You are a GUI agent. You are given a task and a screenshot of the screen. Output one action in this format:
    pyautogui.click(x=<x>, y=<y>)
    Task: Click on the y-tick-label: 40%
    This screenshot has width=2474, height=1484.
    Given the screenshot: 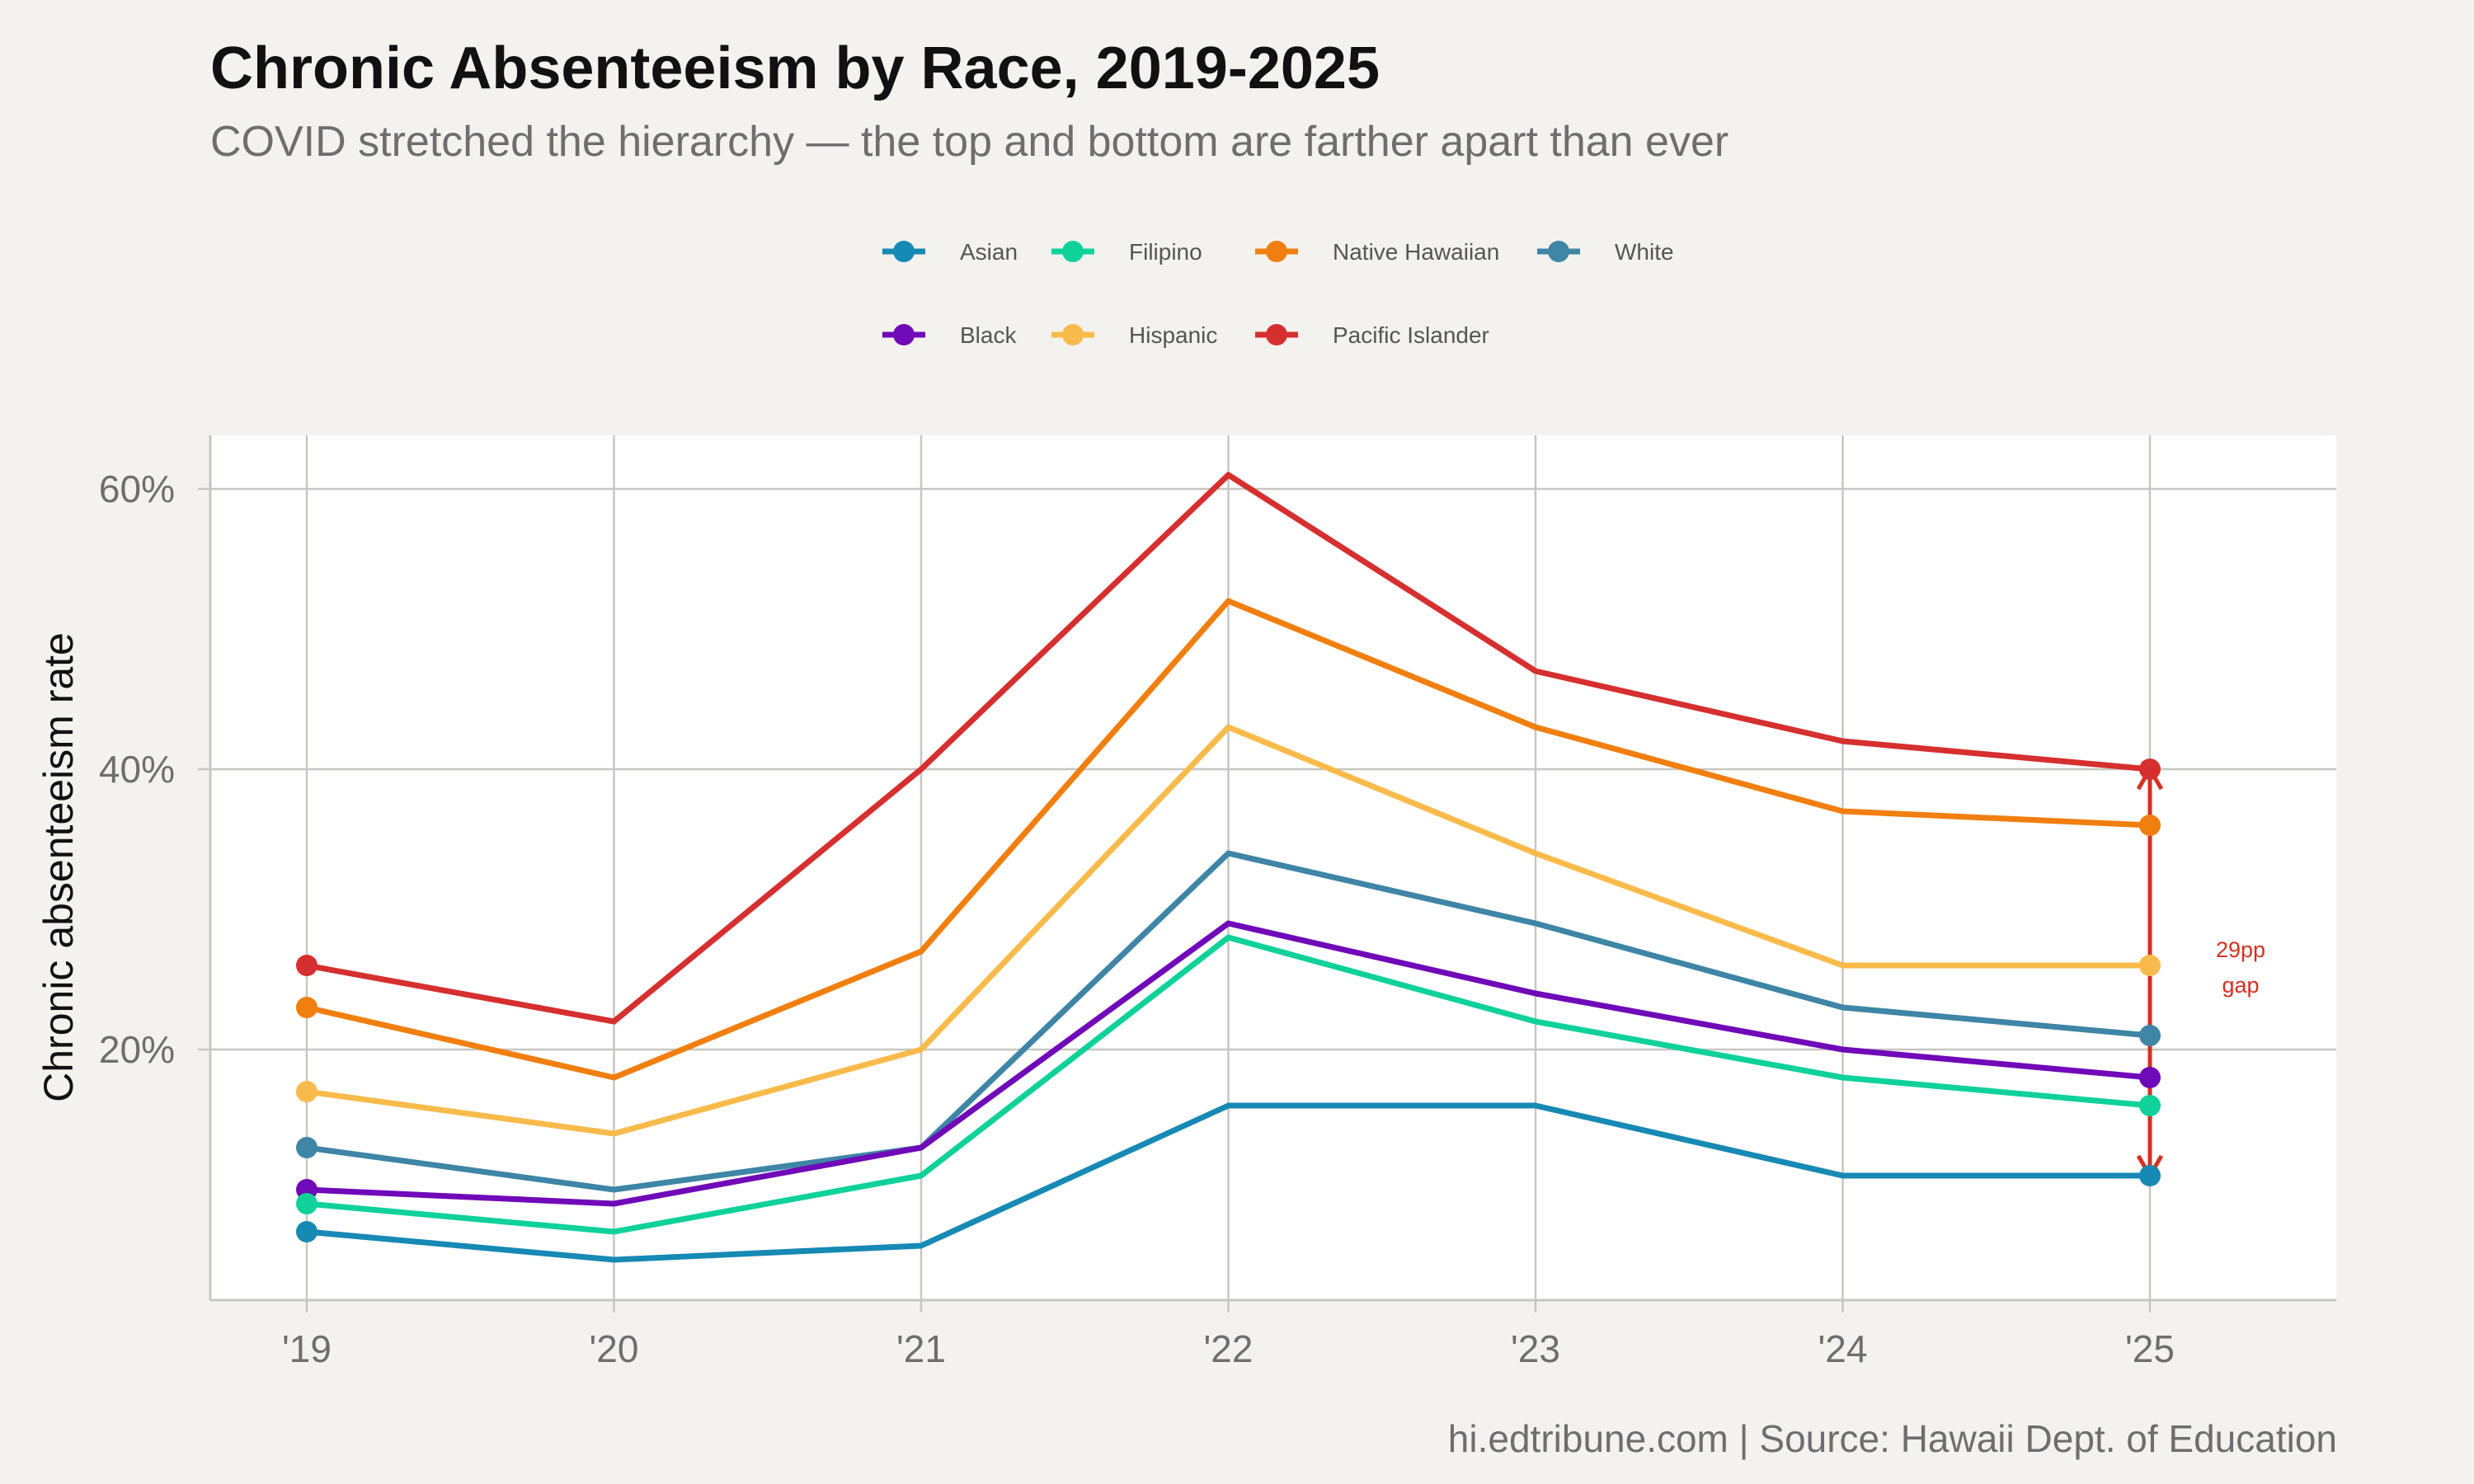 What is the action you would take?
    pyautogui.click(x=137, y=769)
    